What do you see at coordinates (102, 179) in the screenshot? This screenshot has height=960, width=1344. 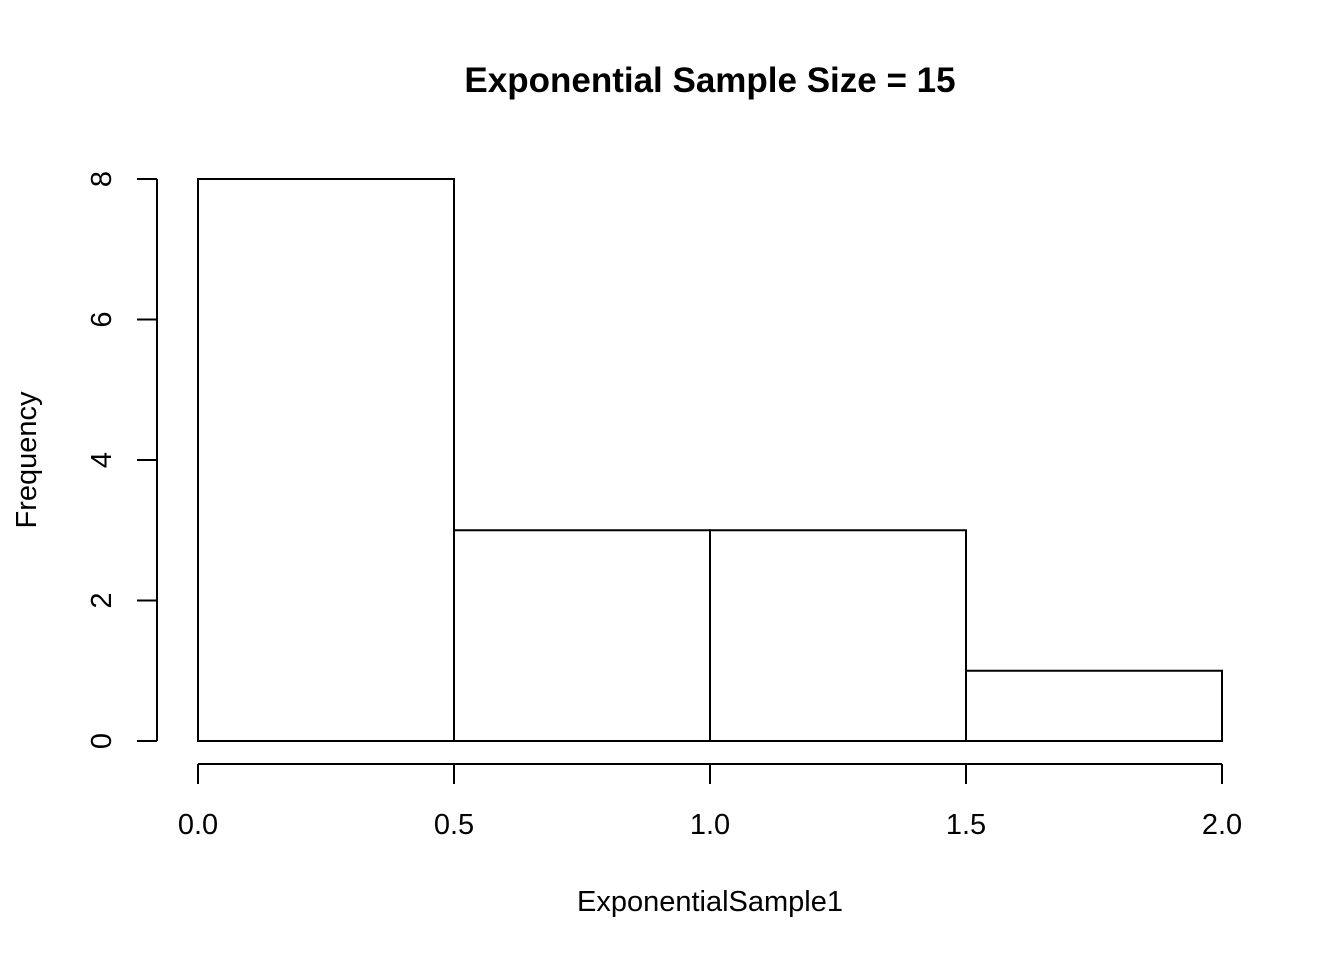 I see `y-tick-label-4: 8` at bounding box center [102, 179].